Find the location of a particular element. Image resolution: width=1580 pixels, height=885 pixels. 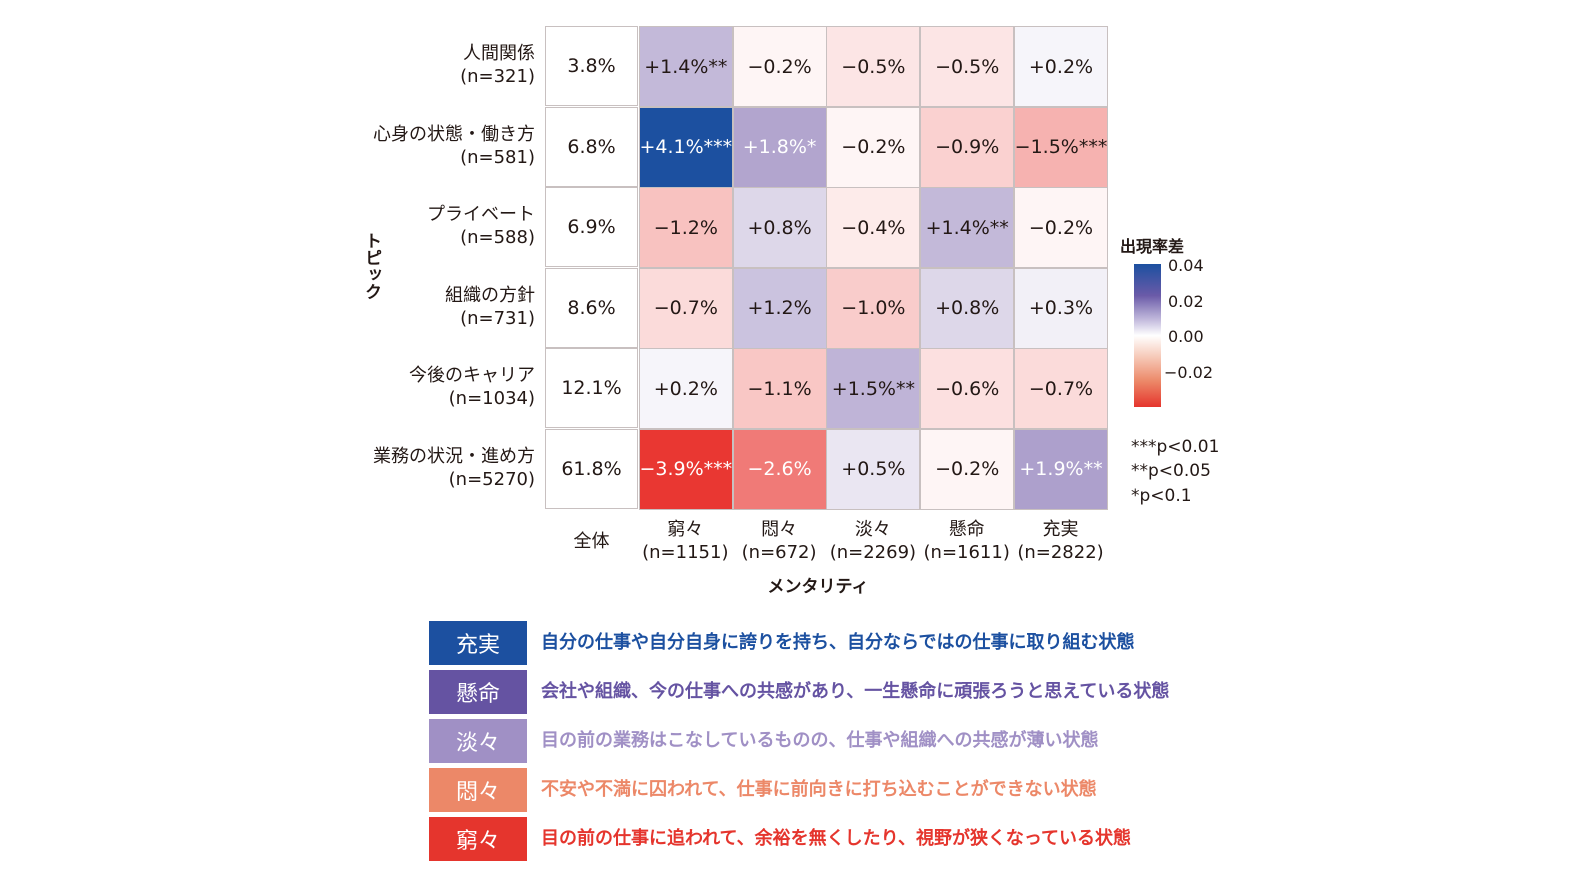

row-label: 心身の状態・働き方 is located at coordinates (454, 134).